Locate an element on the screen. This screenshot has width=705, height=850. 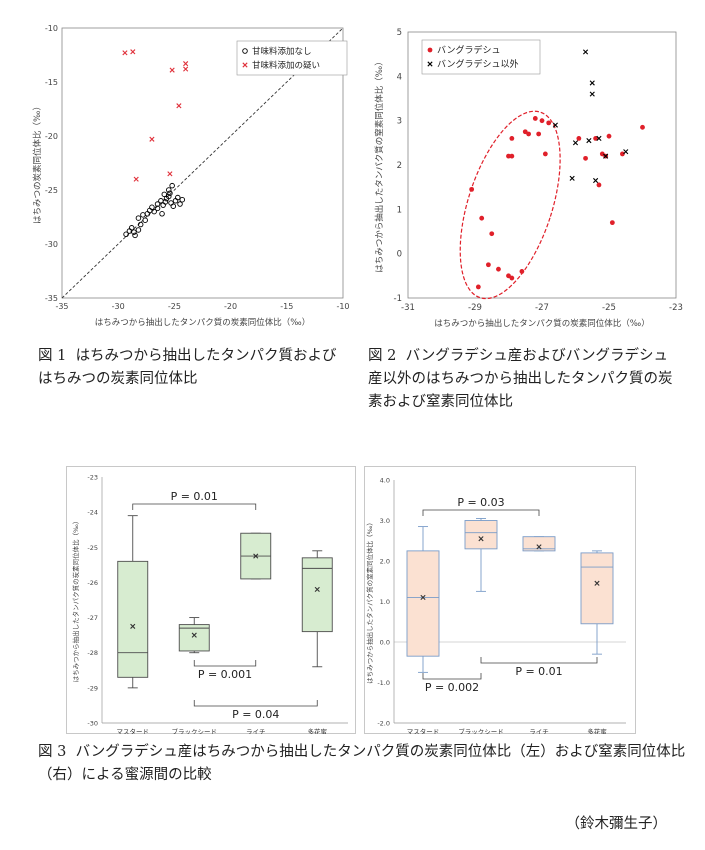
y-tick-label: 0.0 is located at coordinates (385, 643).